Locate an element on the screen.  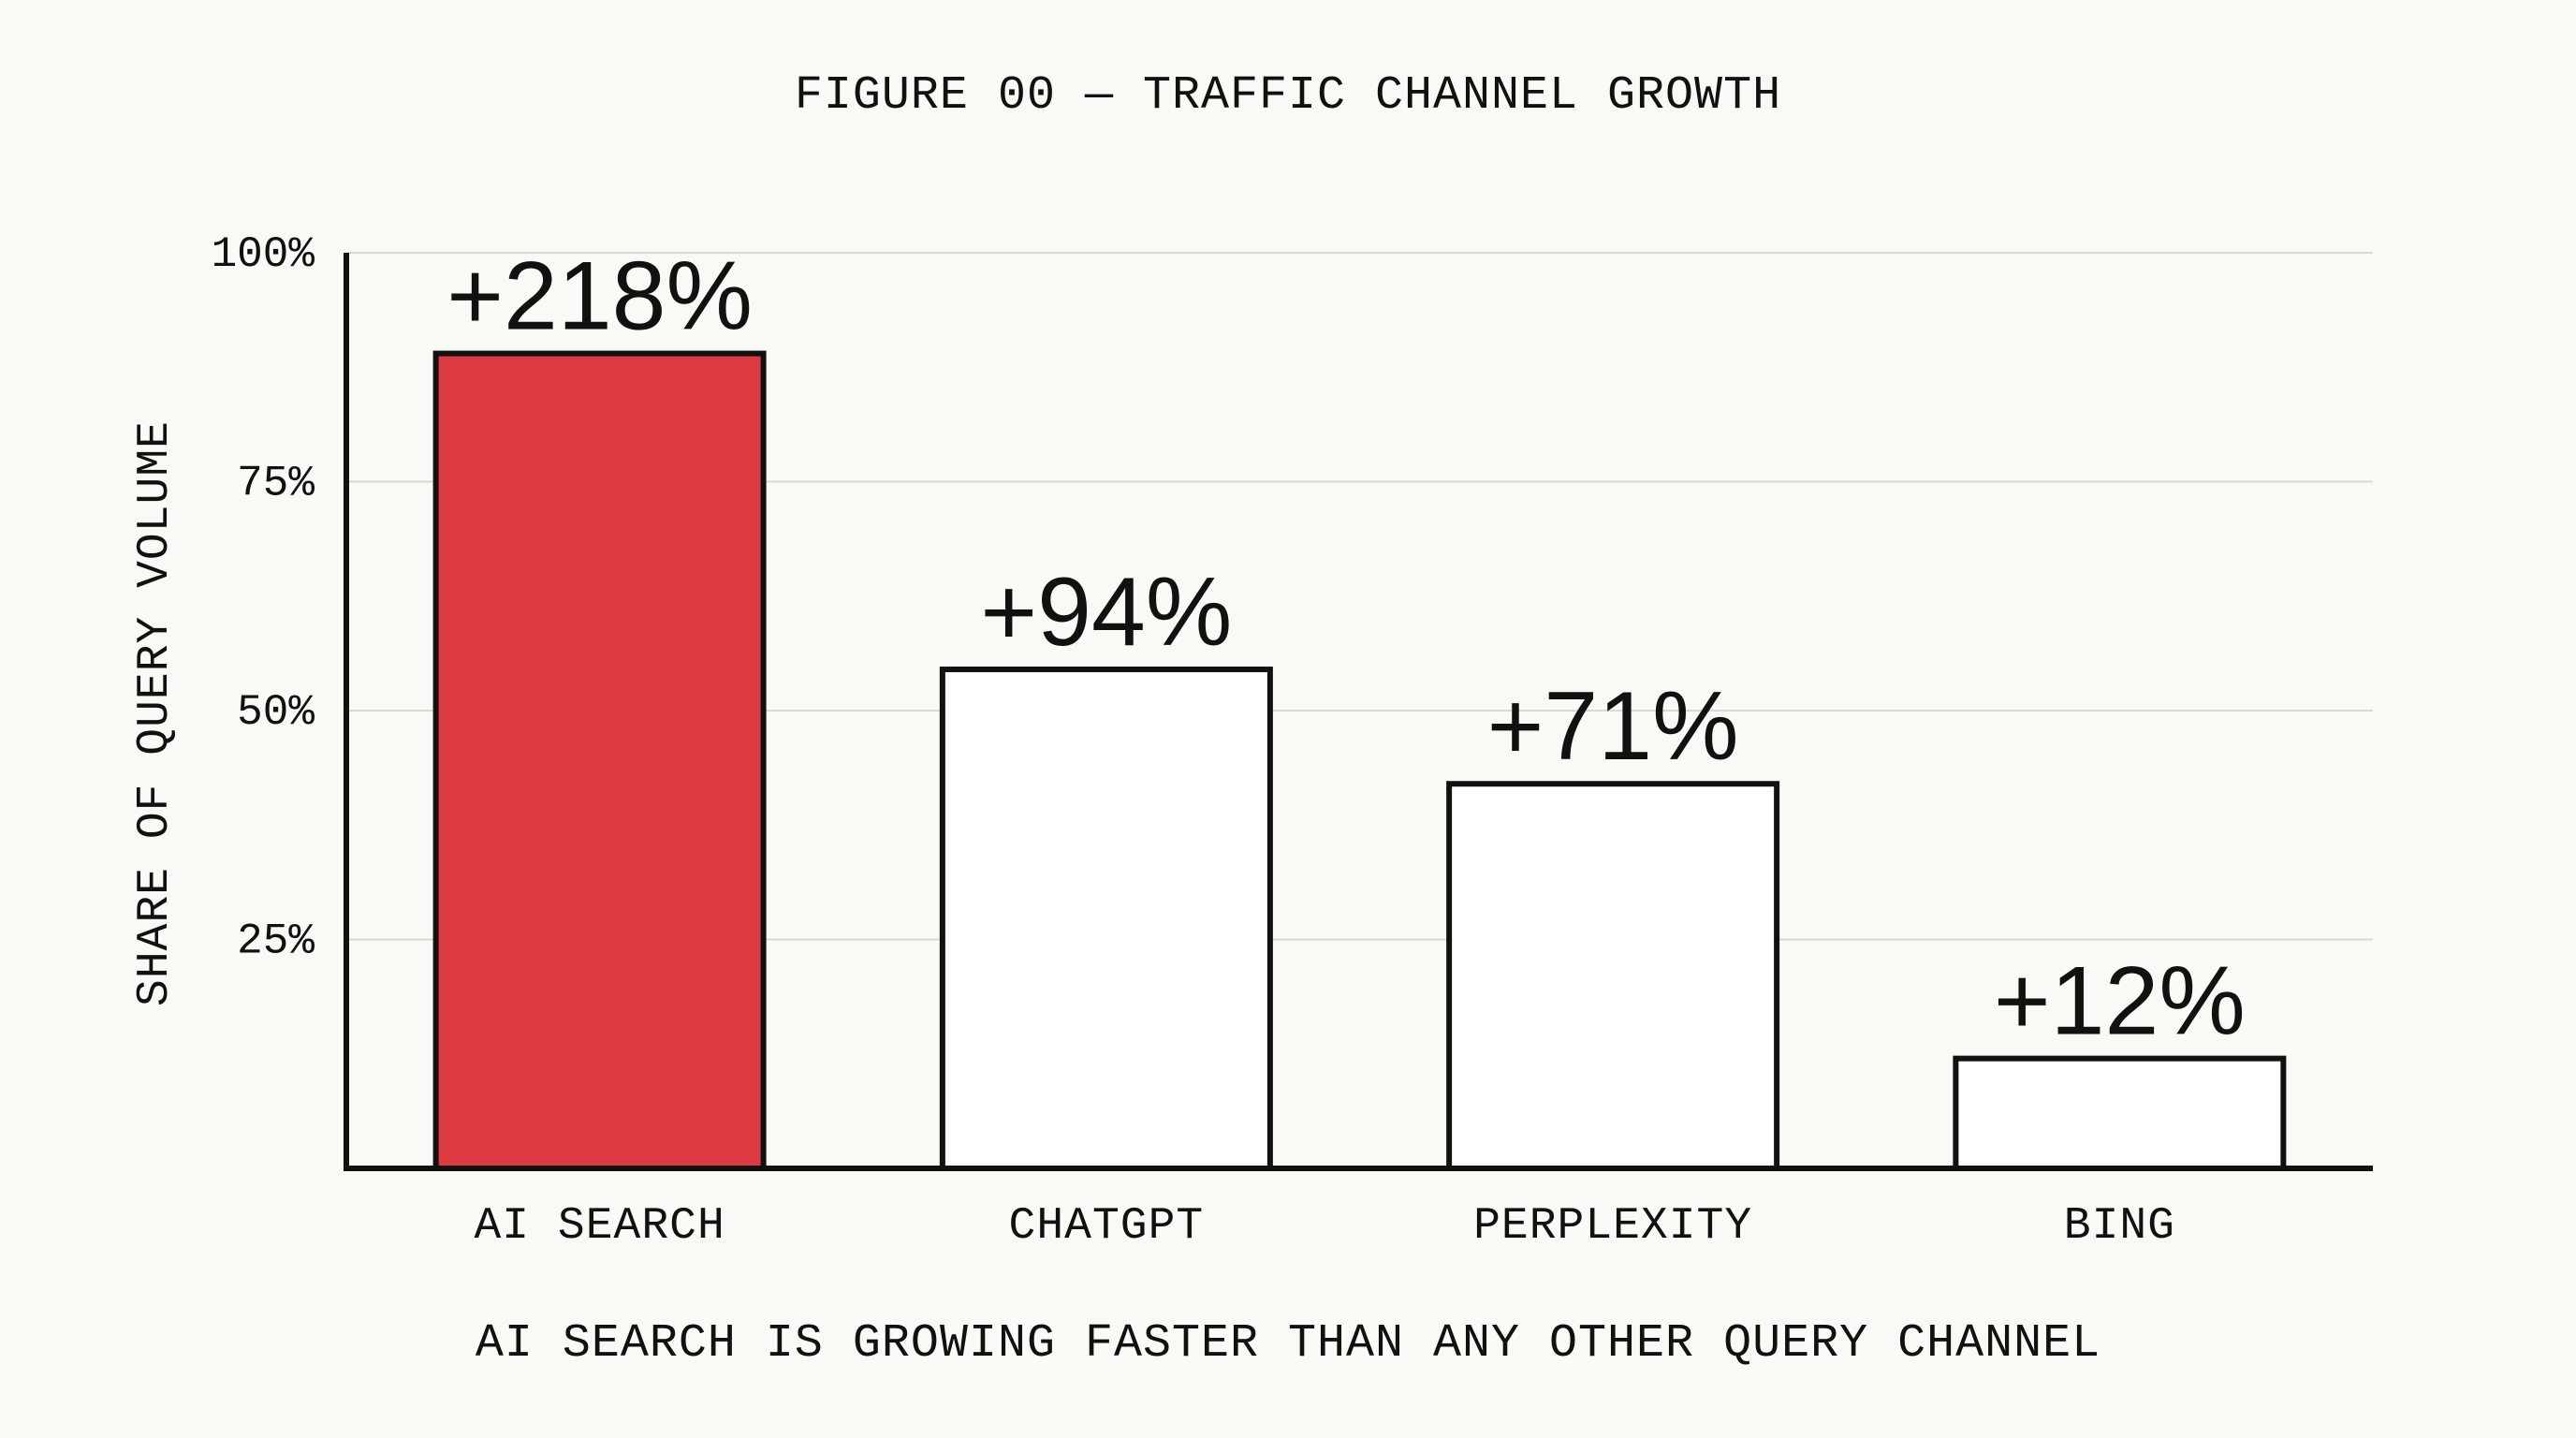
data-label: +12% is located at coordinates (2120, 1001).